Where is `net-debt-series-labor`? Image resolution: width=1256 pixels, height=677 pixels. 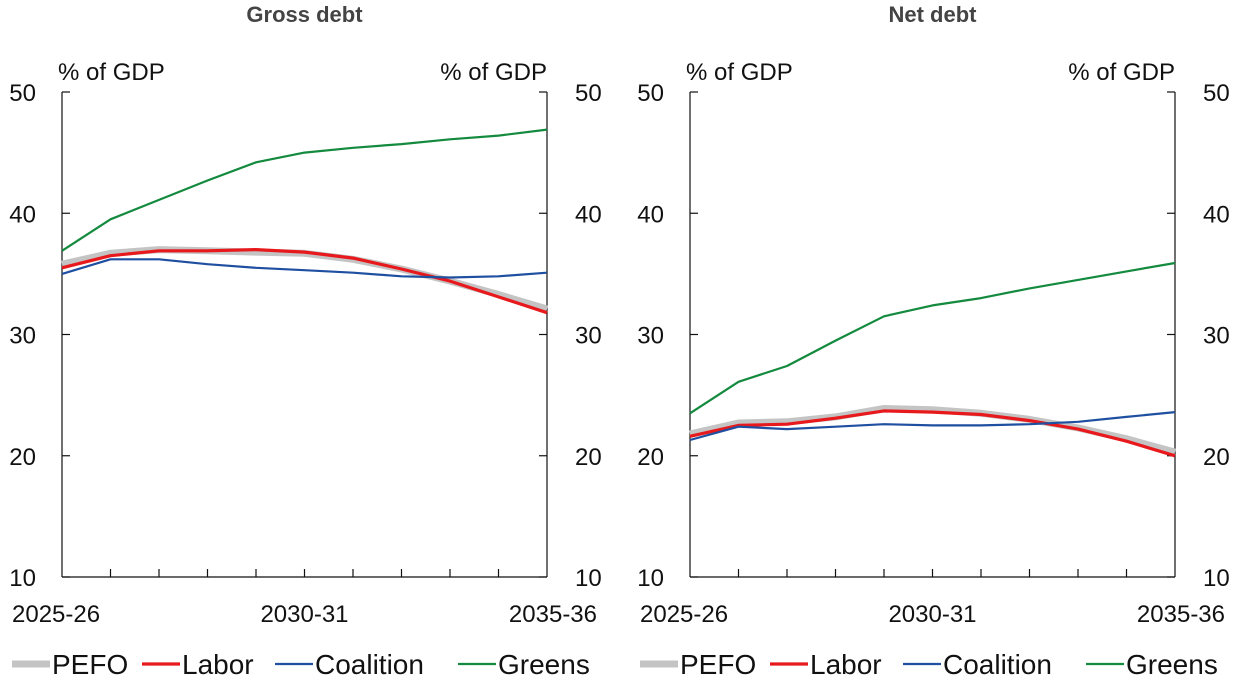 net-debt-series-labor is located at coordinates (932, 433).